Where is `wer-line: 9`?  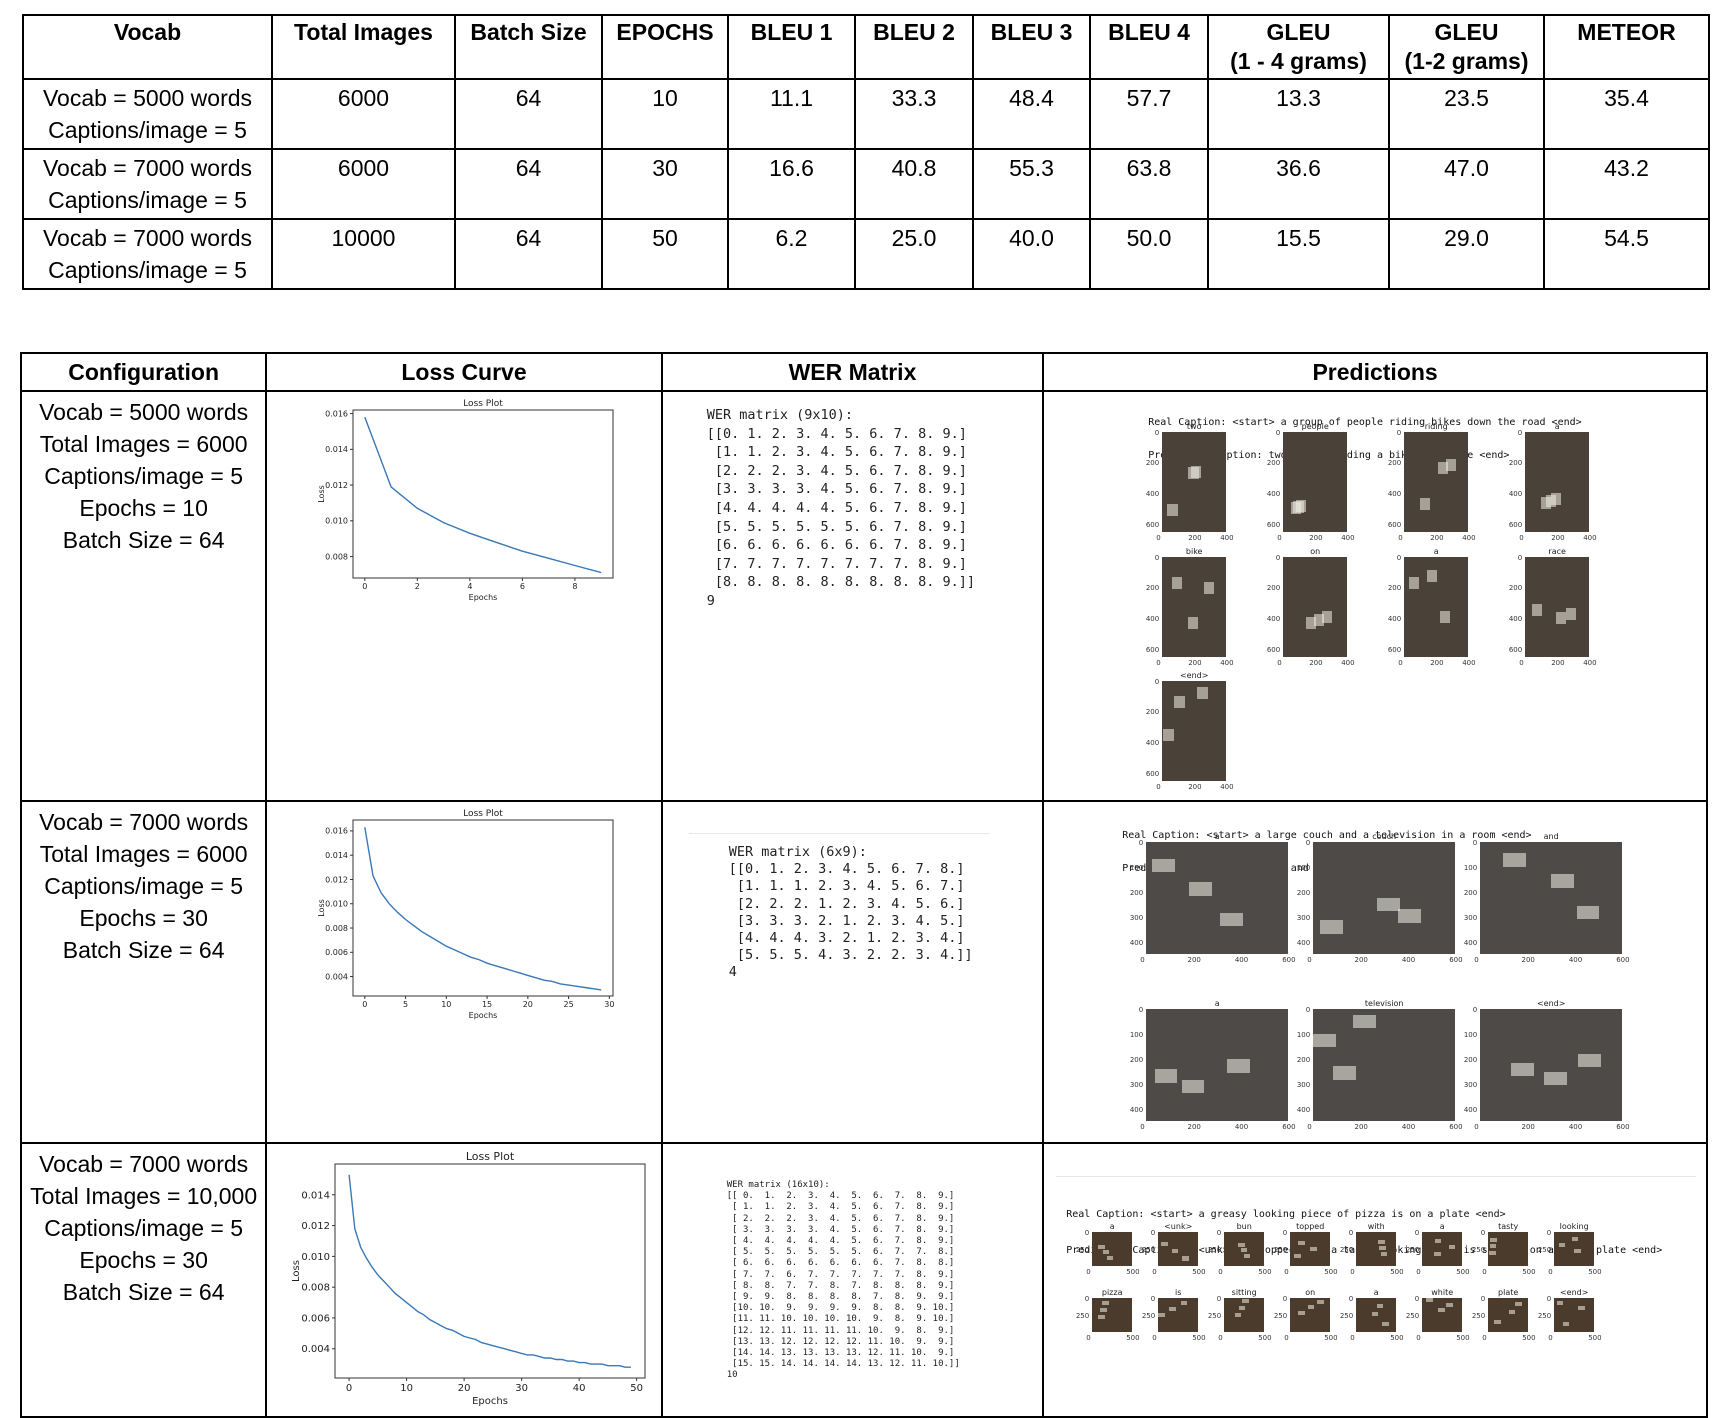 wer-line: 9 is located at coordinates (710, 600).